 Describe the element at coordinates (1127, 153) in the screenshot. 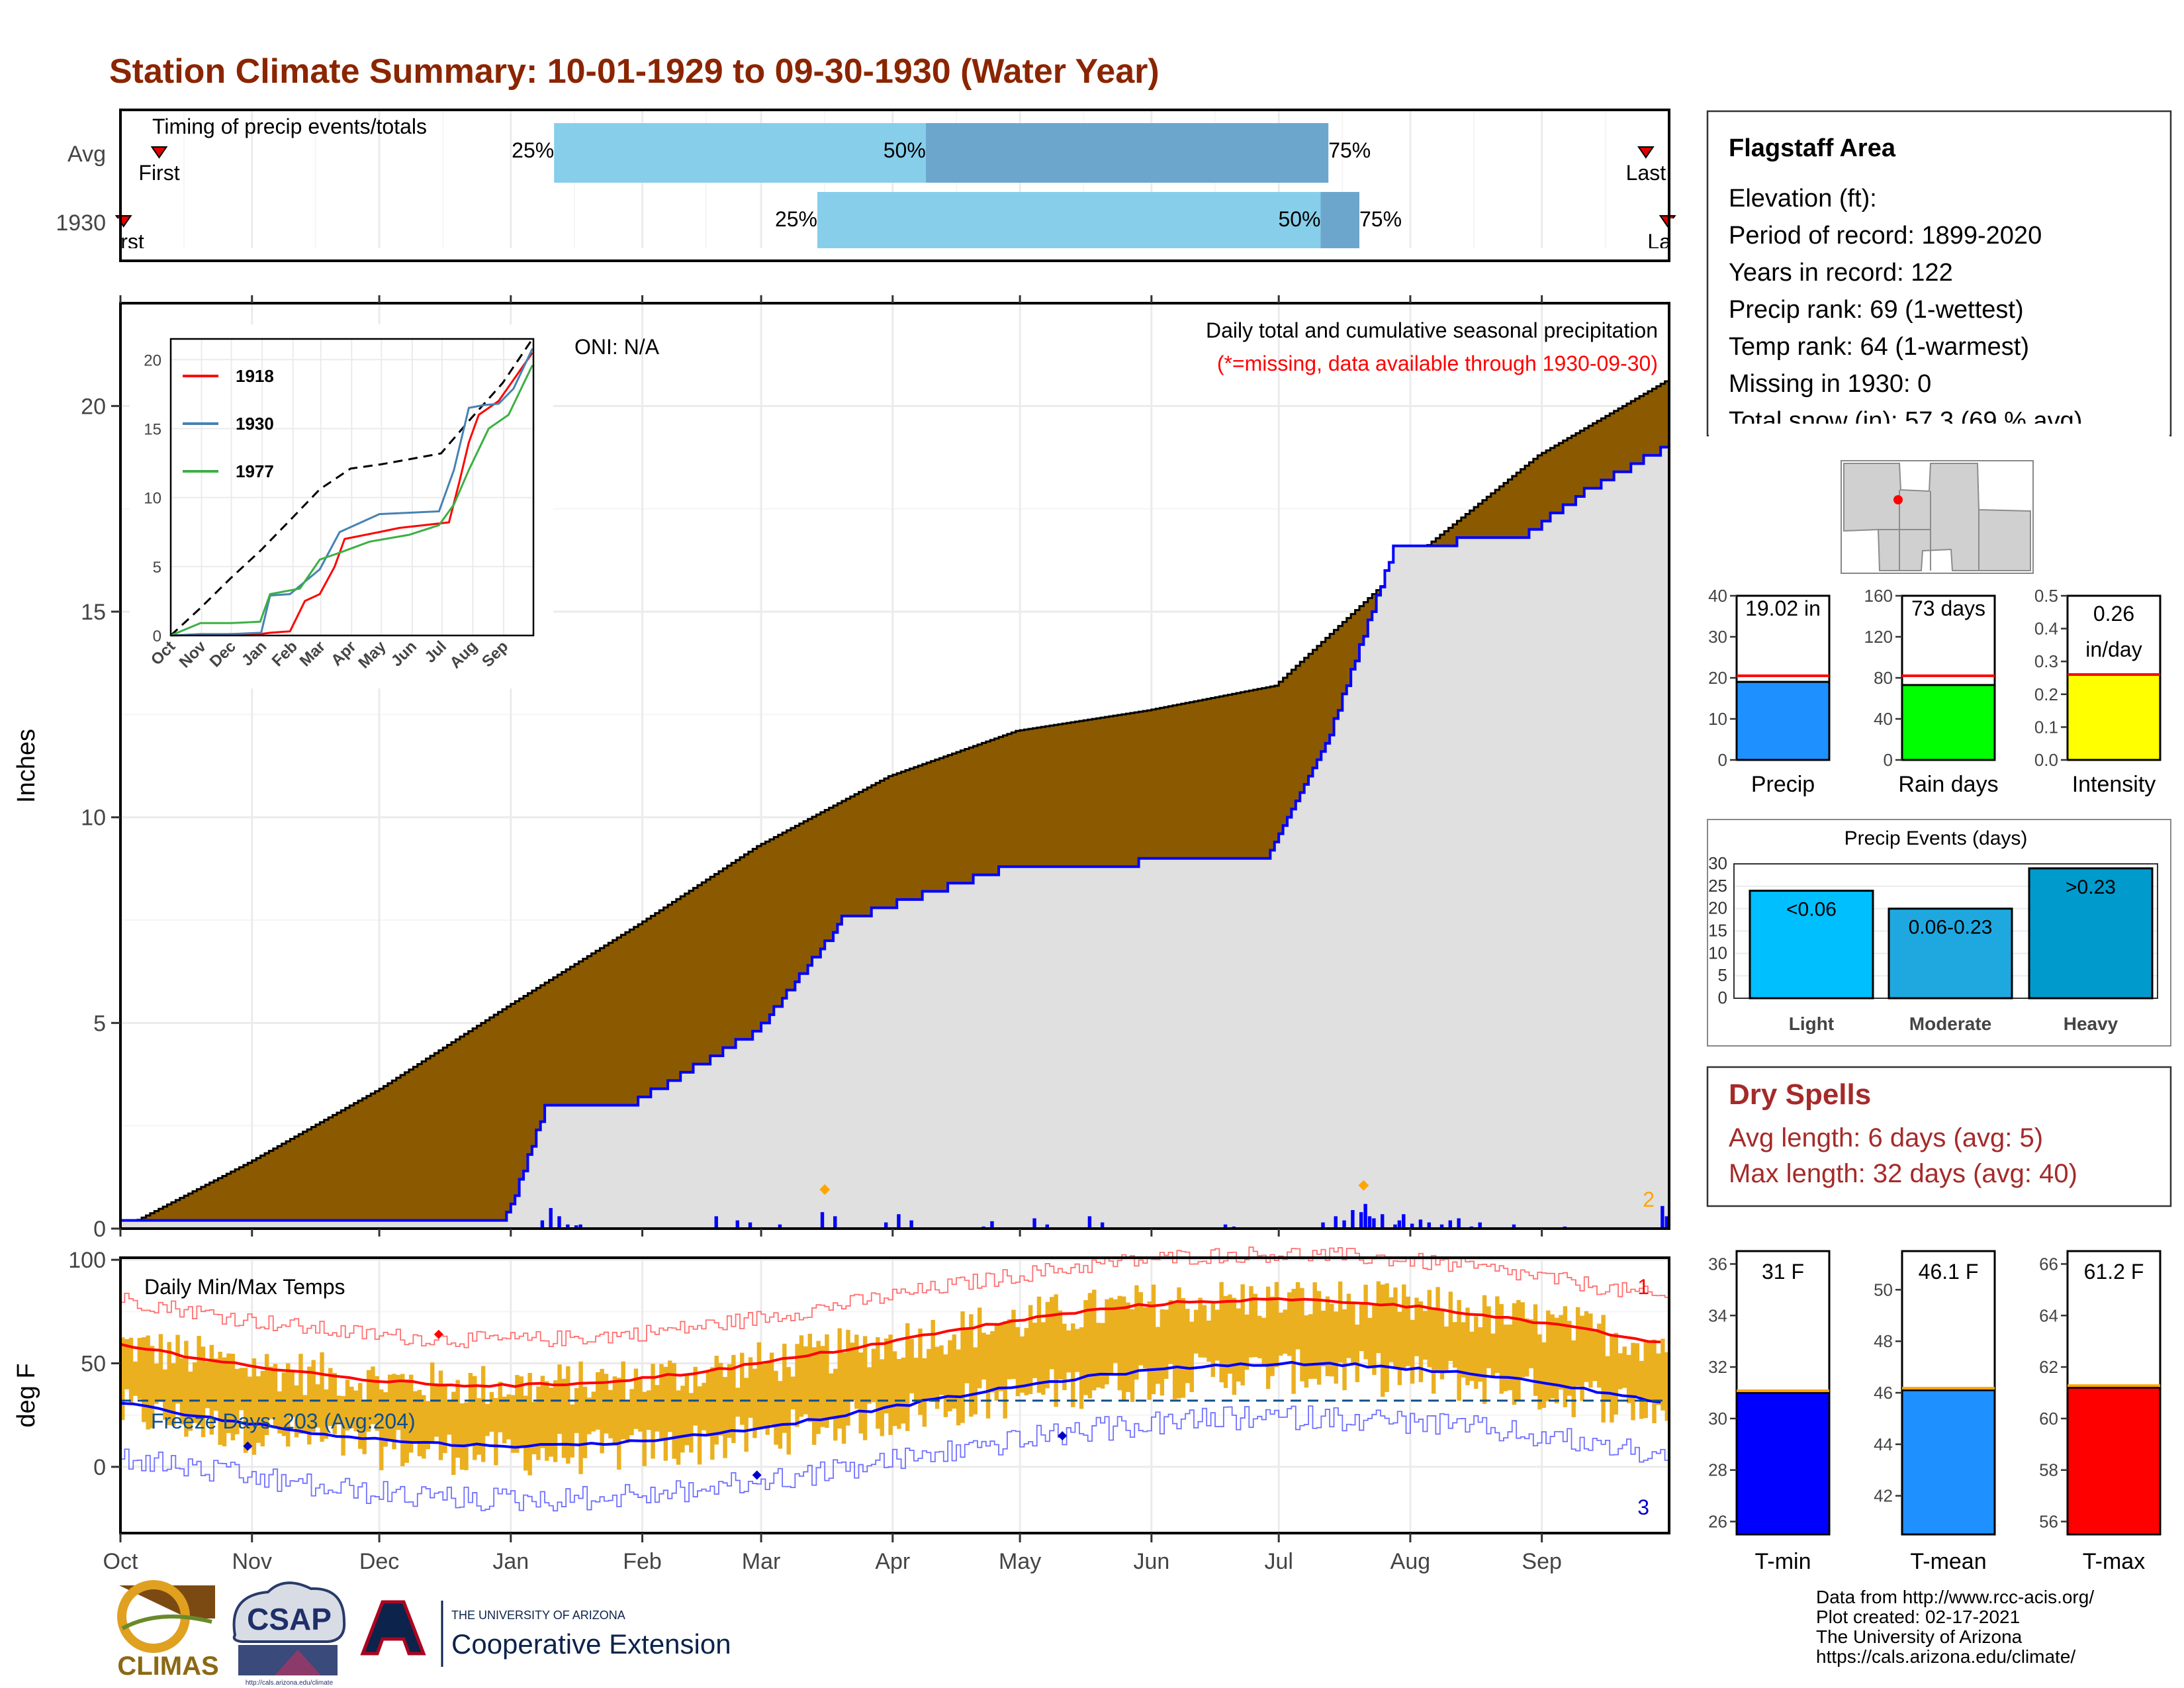

I see `timing-bar-q50-q75` at that location.